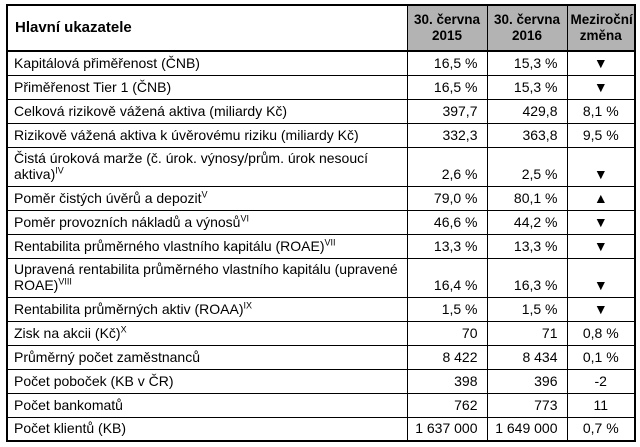 This screenshot has width=640, height=447. What do you see at coordinates (65, 280) in the screenshot?
I see `footnote-ref: VIII` at bounding box center [65, 280].